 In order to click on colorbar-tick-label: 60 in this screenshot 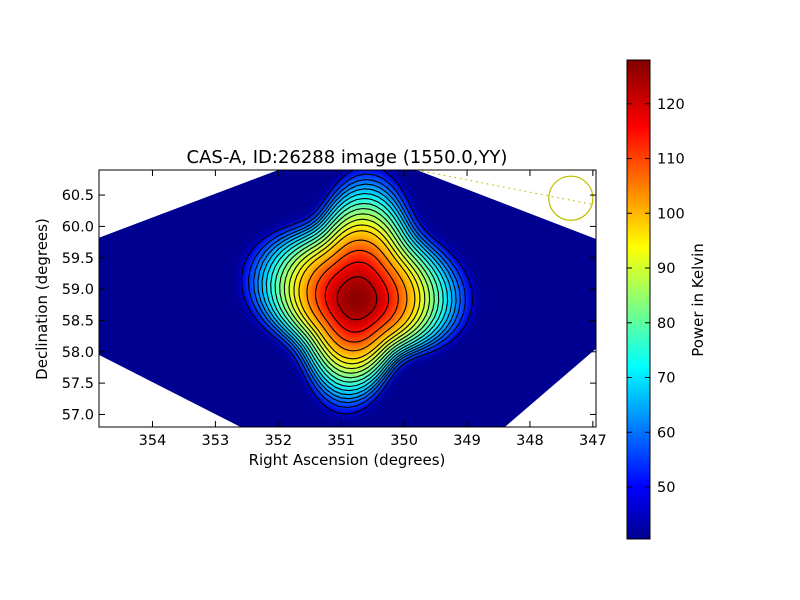, I will do `click(666, 433)`.